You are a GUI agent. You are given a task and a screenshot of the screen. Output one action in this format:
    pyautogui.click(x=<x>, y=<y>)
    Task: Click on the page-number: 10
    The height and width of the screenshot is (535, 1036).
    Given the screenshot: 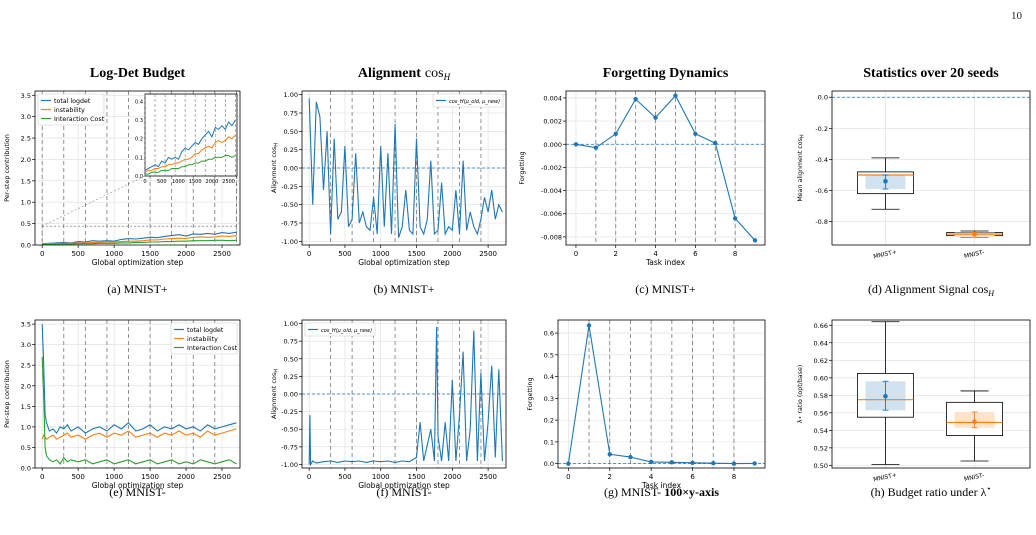 What is the action you would take?
    pyautogui.click(x=1016, y=16)
    